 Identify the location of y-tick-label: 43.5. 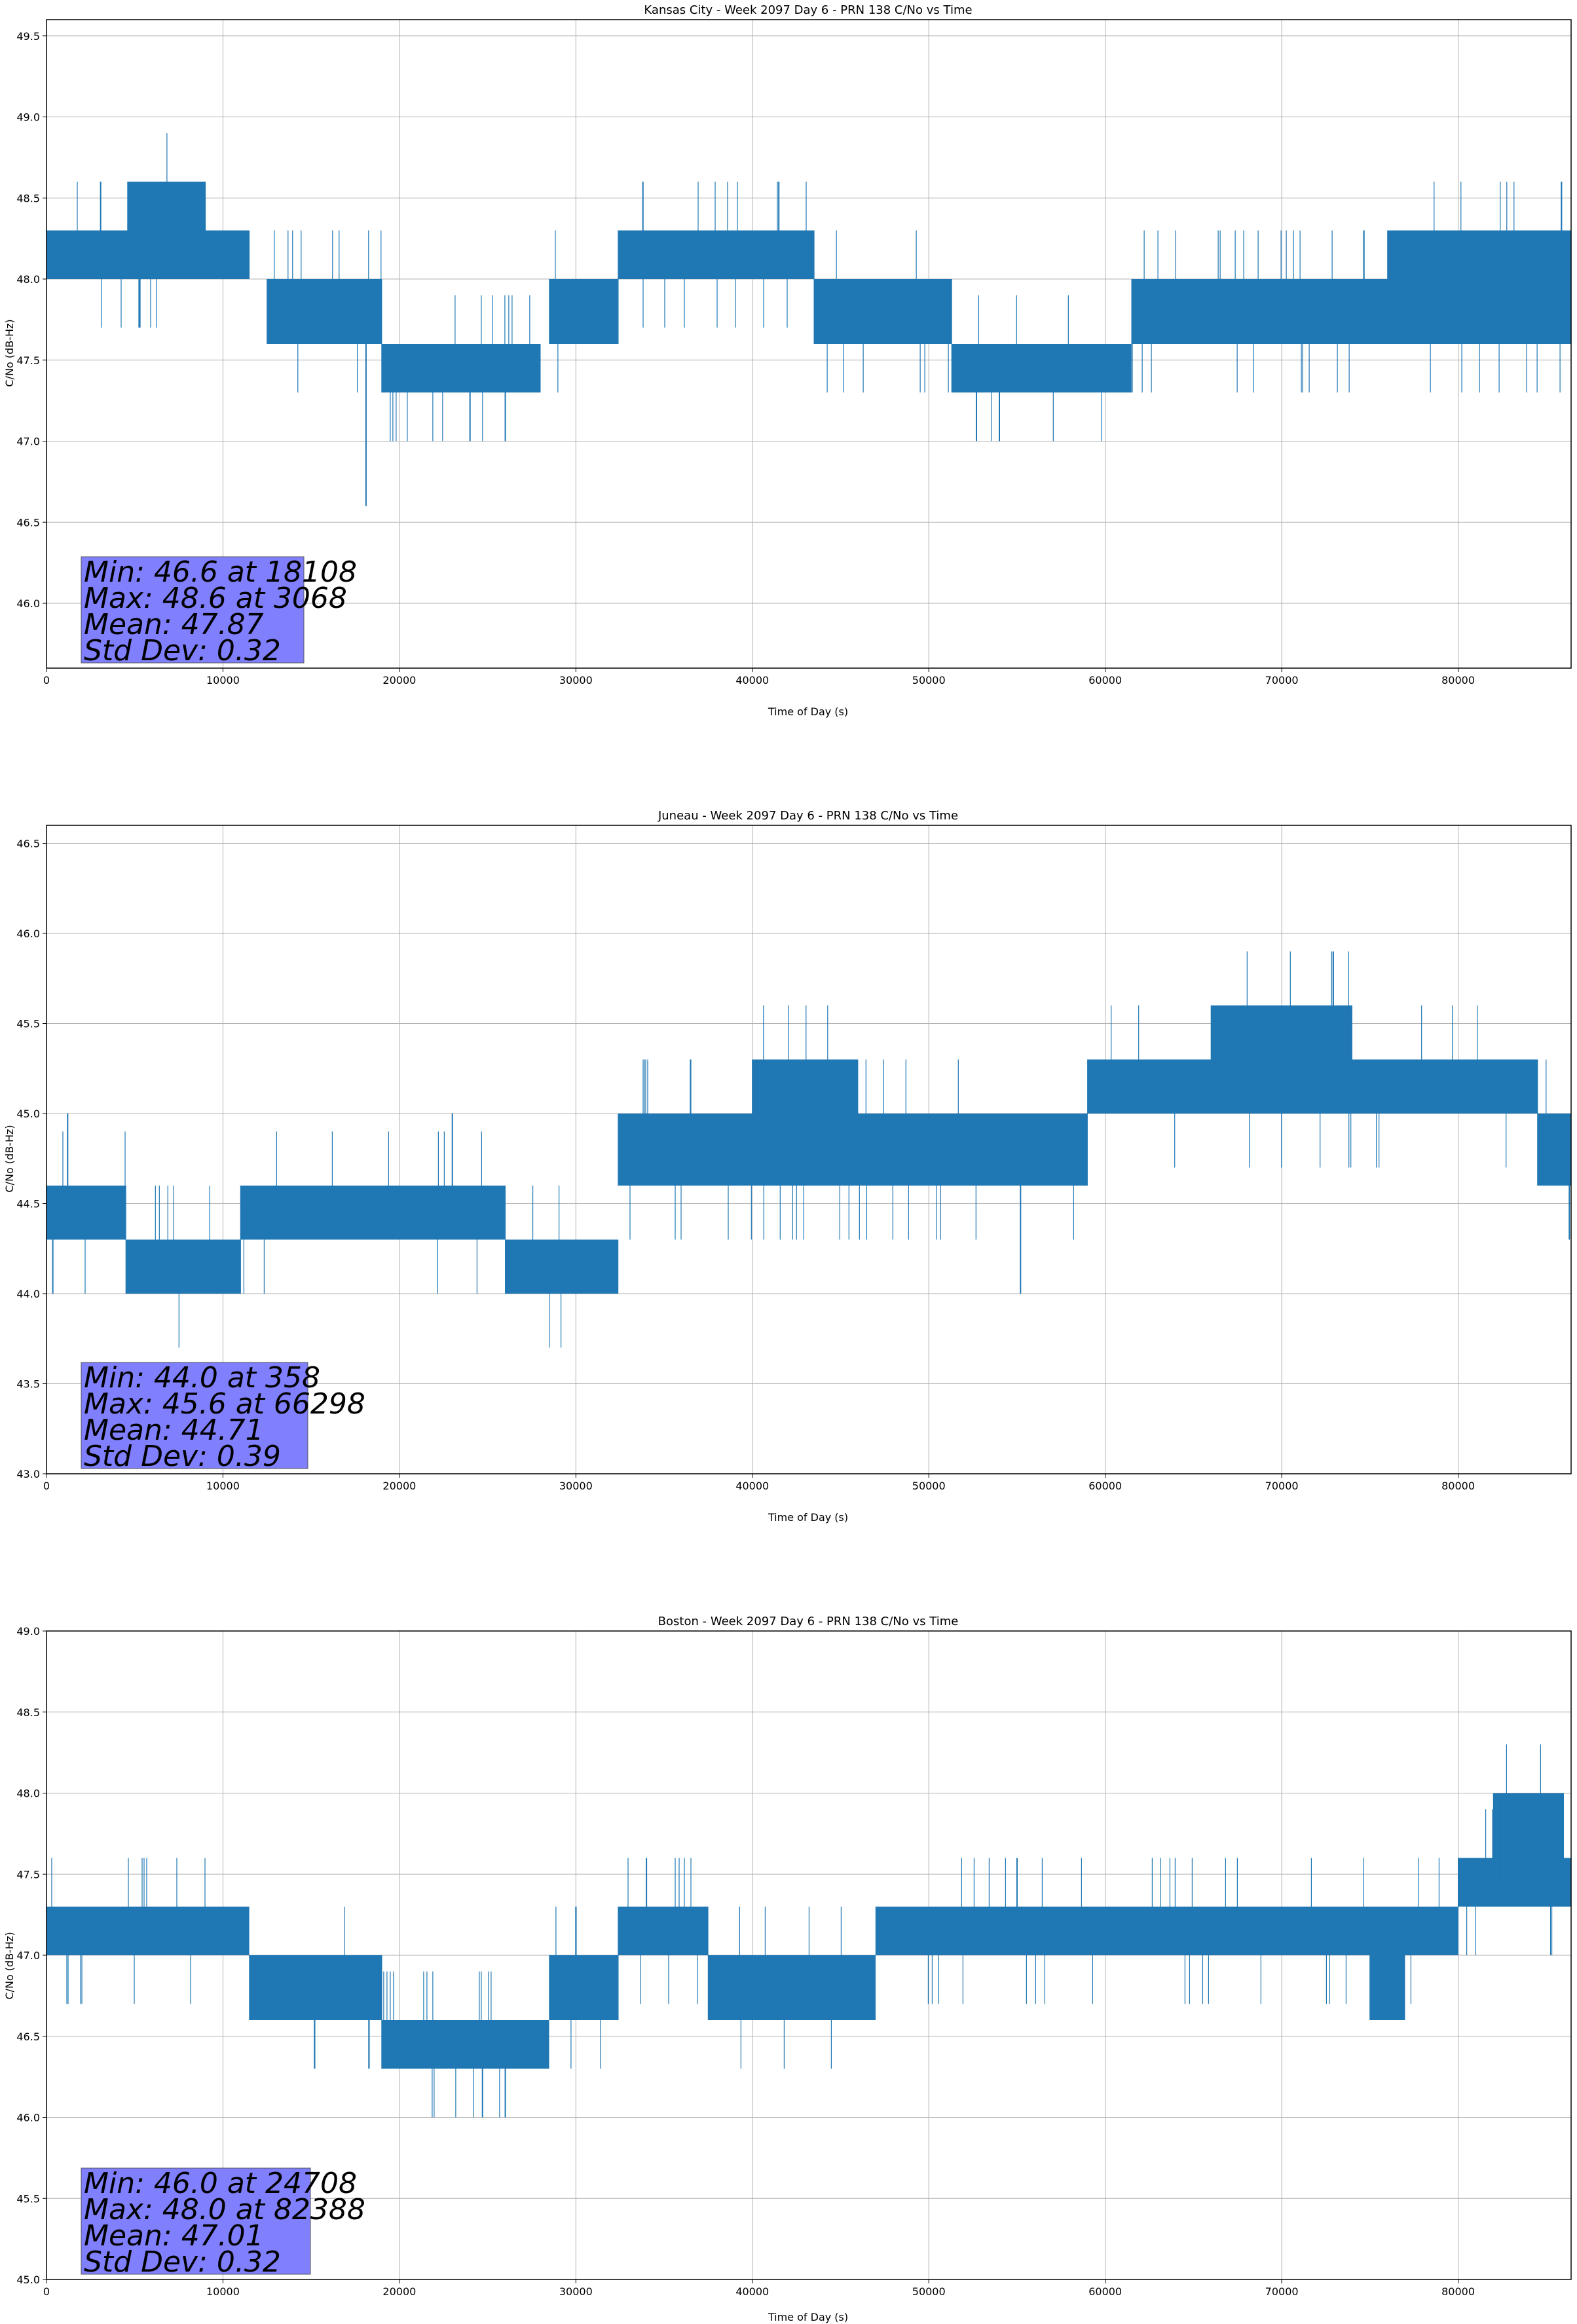
(28, 1384).